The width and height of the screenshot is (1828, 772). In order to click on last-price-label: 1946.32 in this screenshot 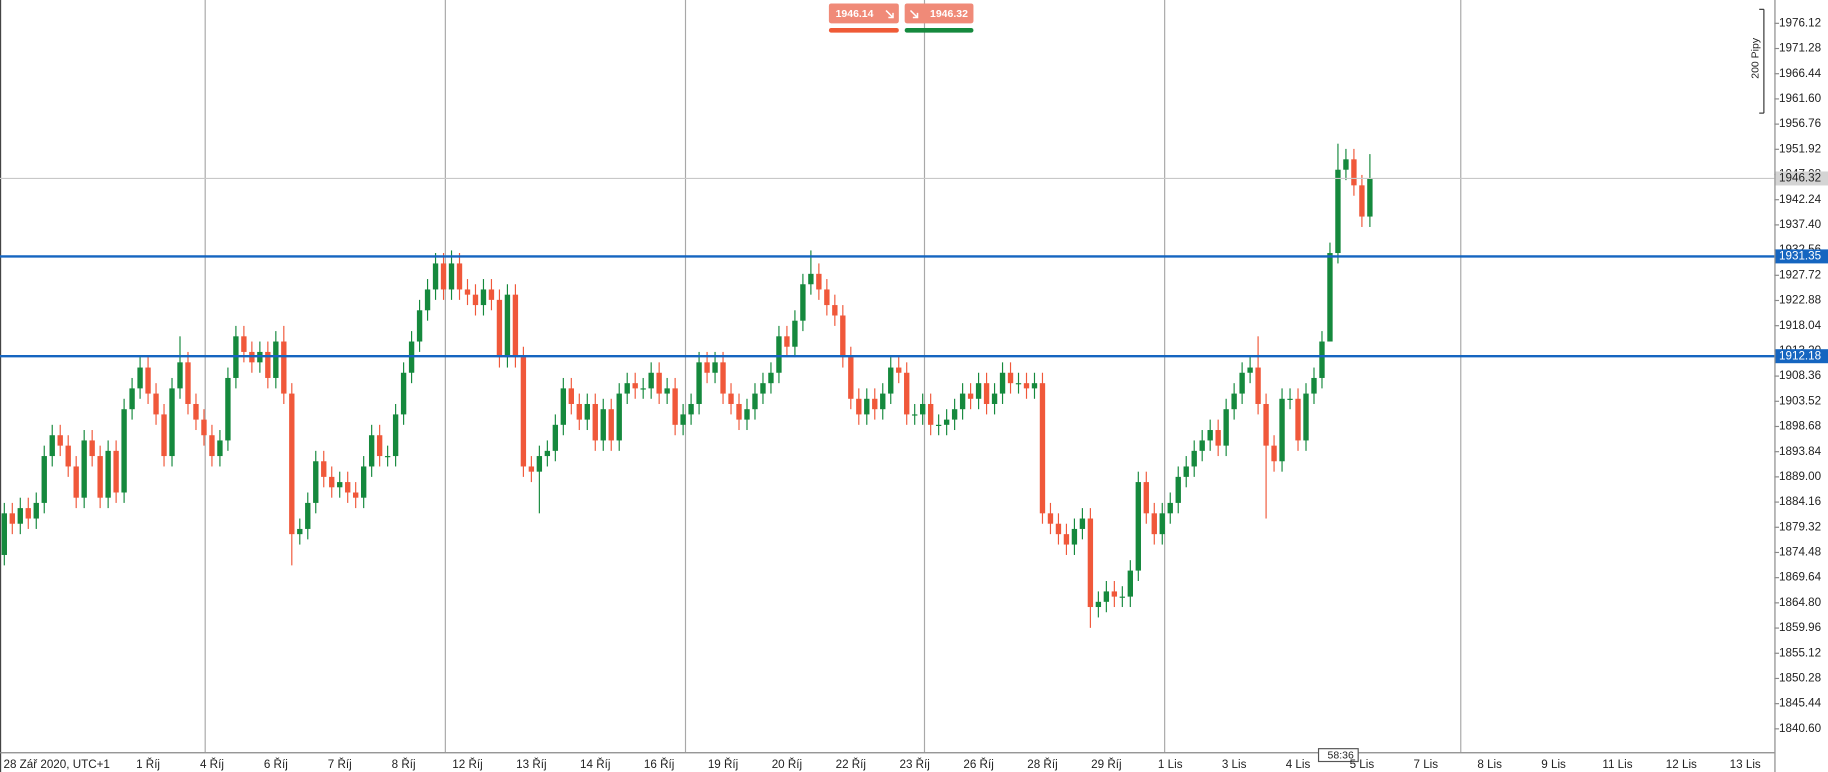, I will do `click(1800, 178)`.